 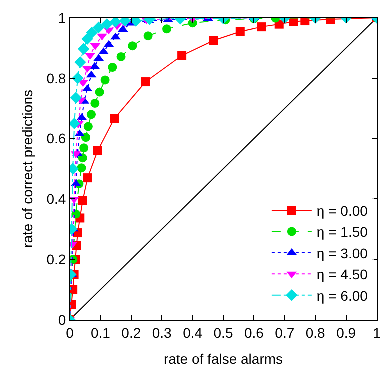 What do you see at coordinates (162, 332) in the screenshot?
I see `x-tick-label: 0.3` at bounding box center [162, 332].